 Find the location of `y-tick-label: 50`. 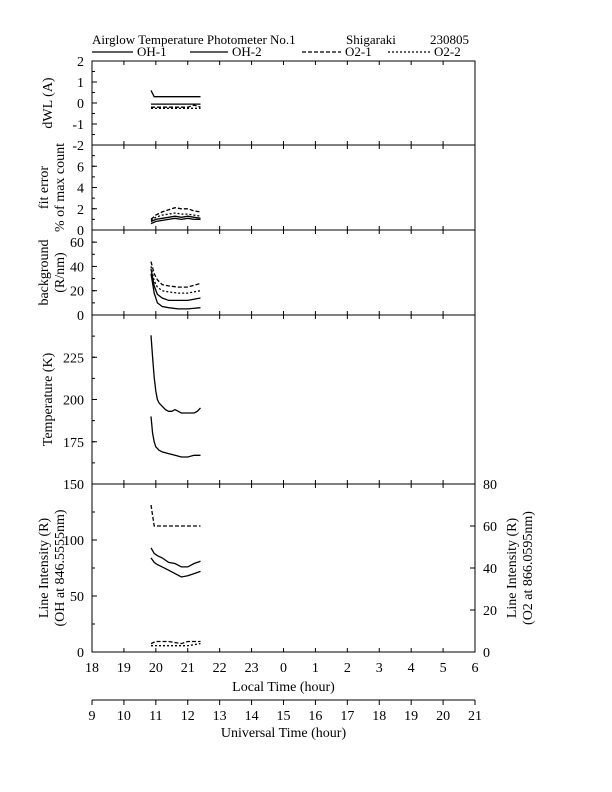

y-tick-label: 50 is located at coordinates (77, 597).